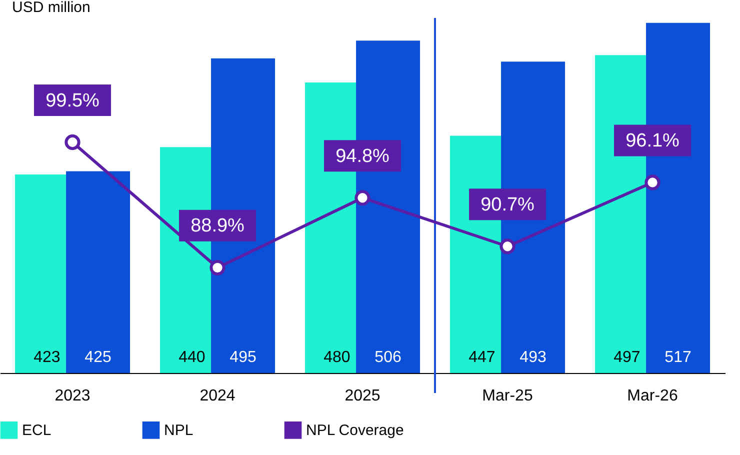  I want to click on data-label: 90.7%, so click(507, 205).